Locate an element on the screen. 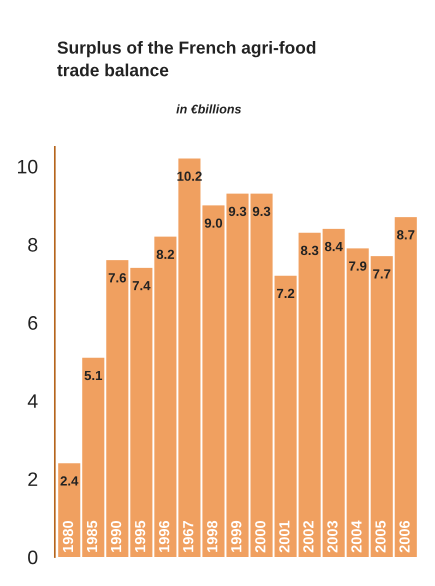  y-tick-label: 10 is located at coordinates (28, 167).